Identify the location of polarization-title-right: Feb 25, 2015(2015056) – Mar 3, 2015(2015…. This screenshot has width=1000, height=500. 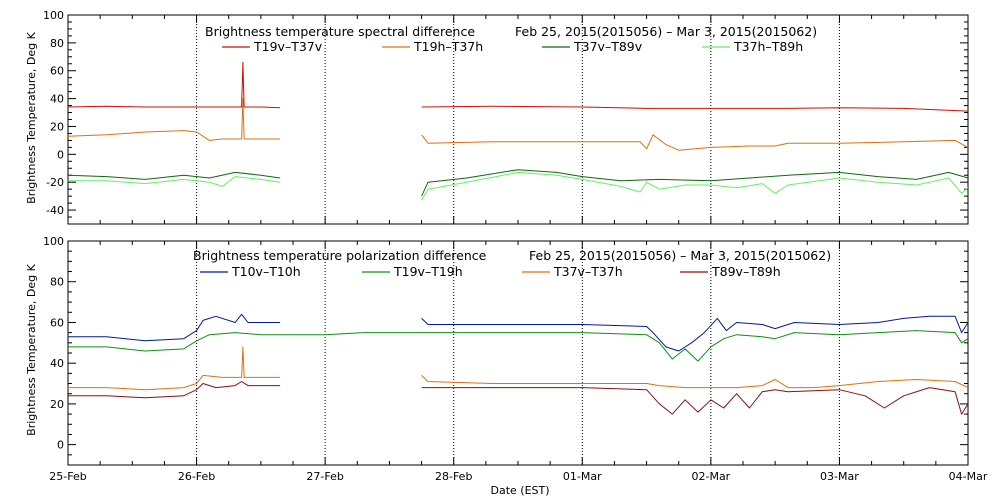
(680, 255).